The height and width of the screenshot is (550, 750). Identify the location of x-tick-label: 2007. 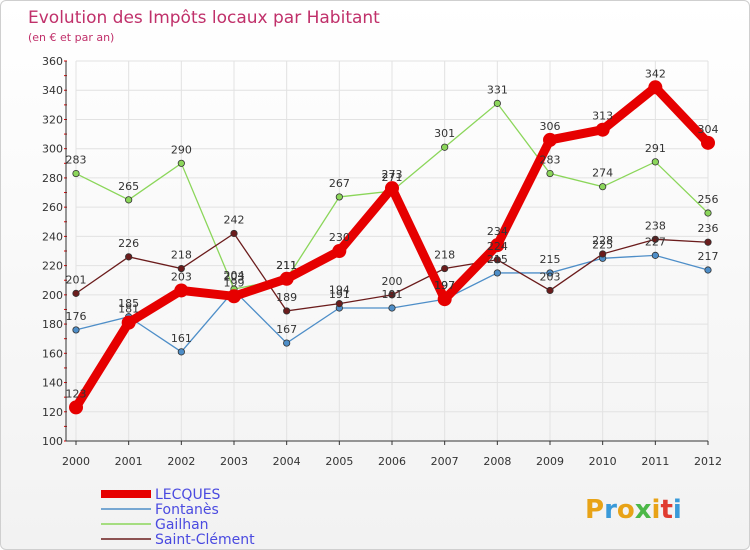
(445, 461).